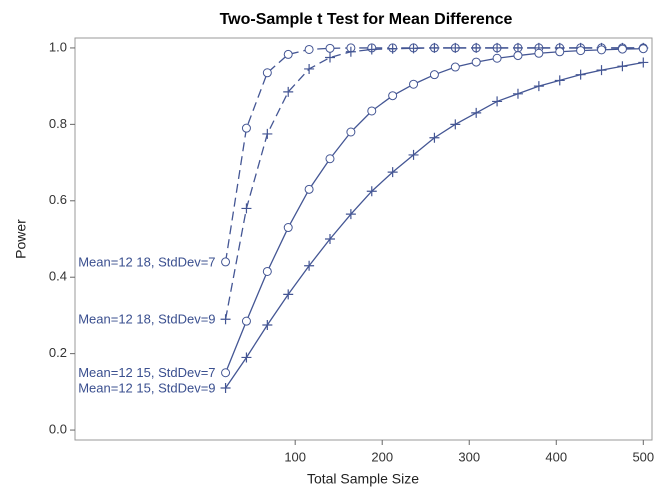 The height and width of the screenshot is (500, 666). I want to click on y-tick-label: 1.0, so click(58, 46).